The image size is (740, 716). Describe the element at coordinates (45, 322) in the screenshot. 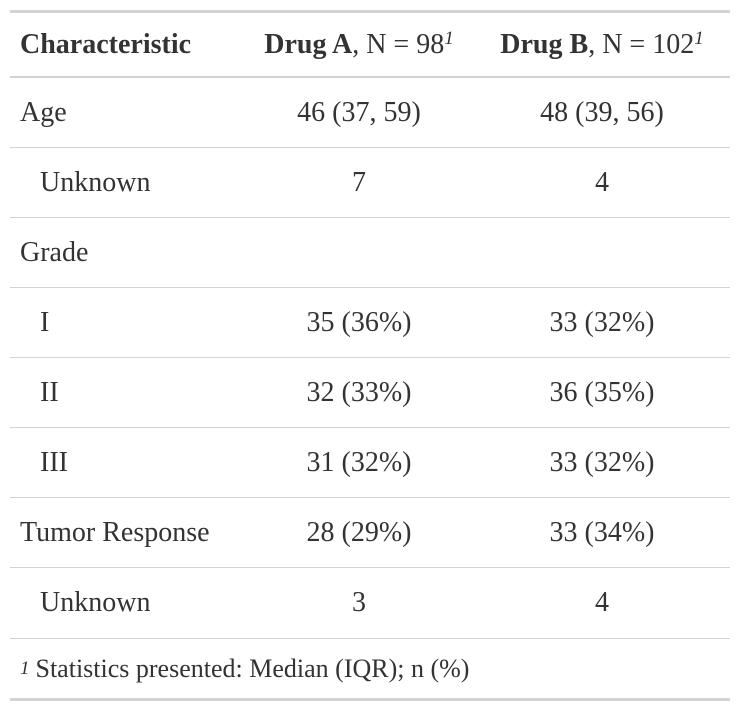

I see `row-label: I` at that location.